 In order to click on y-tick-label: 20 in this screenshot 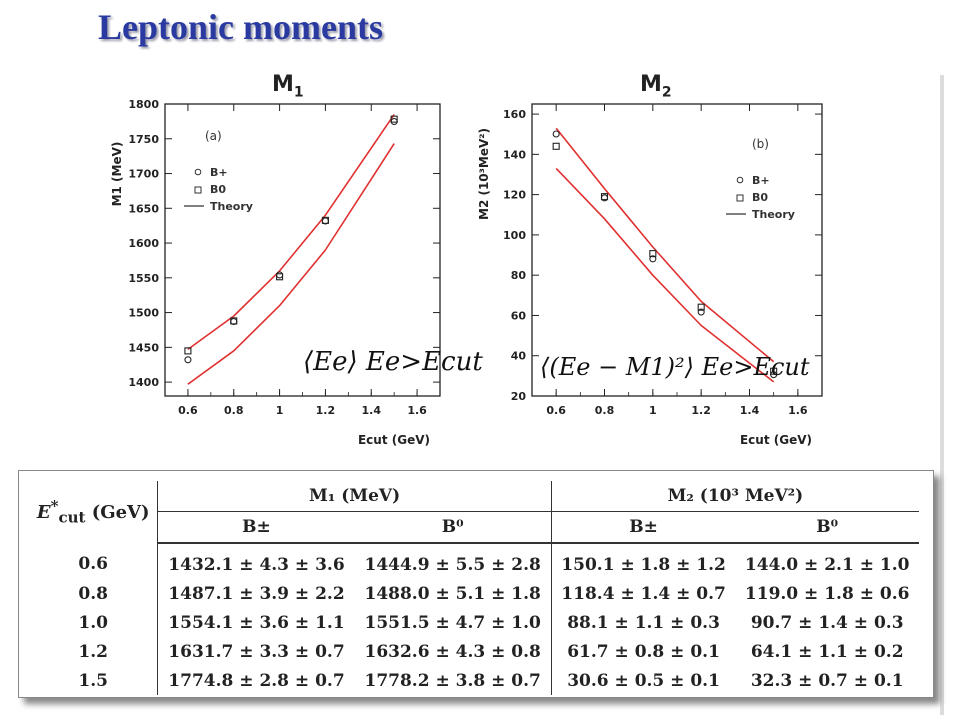, I will do `click(519, 396)`.